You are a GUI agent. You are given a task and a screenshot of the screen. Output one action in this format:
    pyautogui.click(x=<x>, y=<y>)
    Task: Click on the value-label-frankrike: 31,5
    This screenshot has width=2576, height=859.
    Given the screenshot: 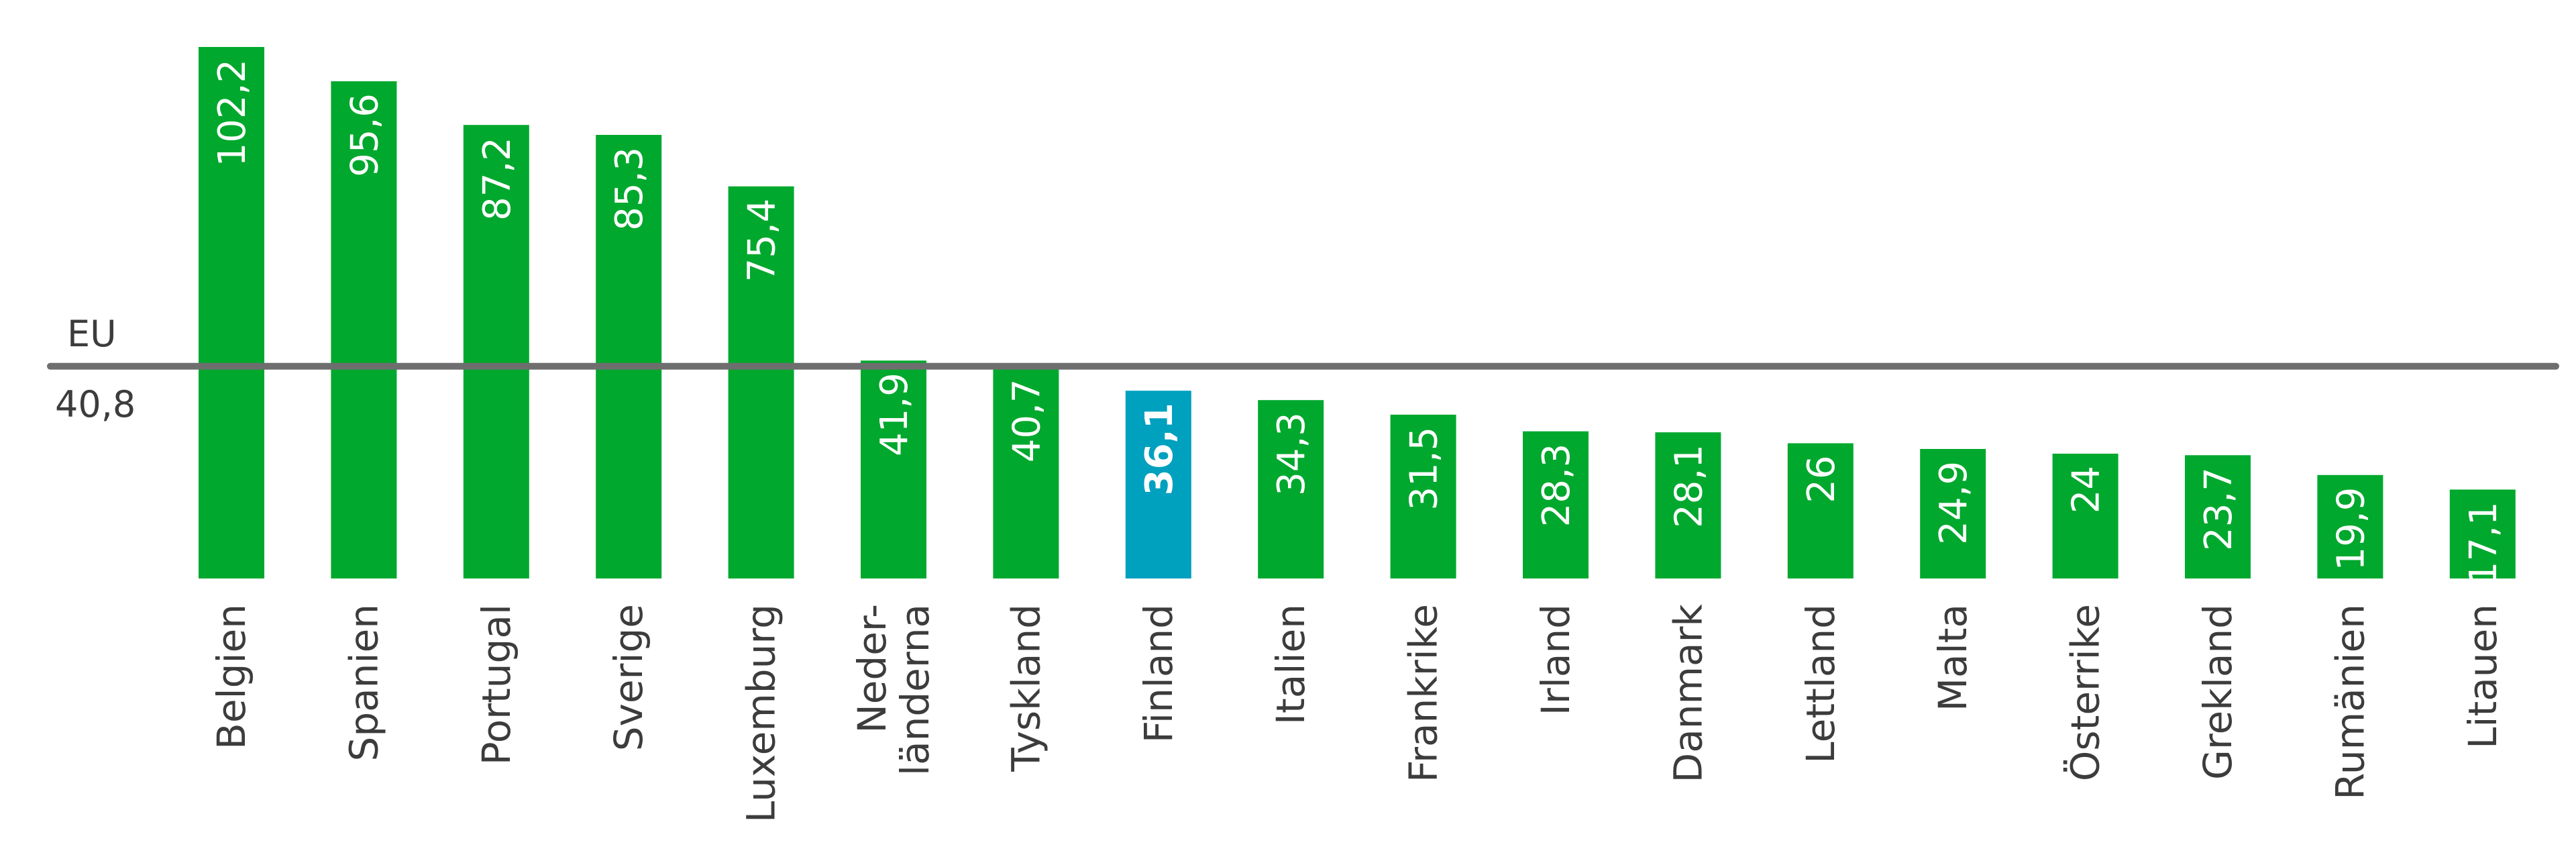 What is the action you would take?
    pyautogui.click(x=1424, y=469)
    